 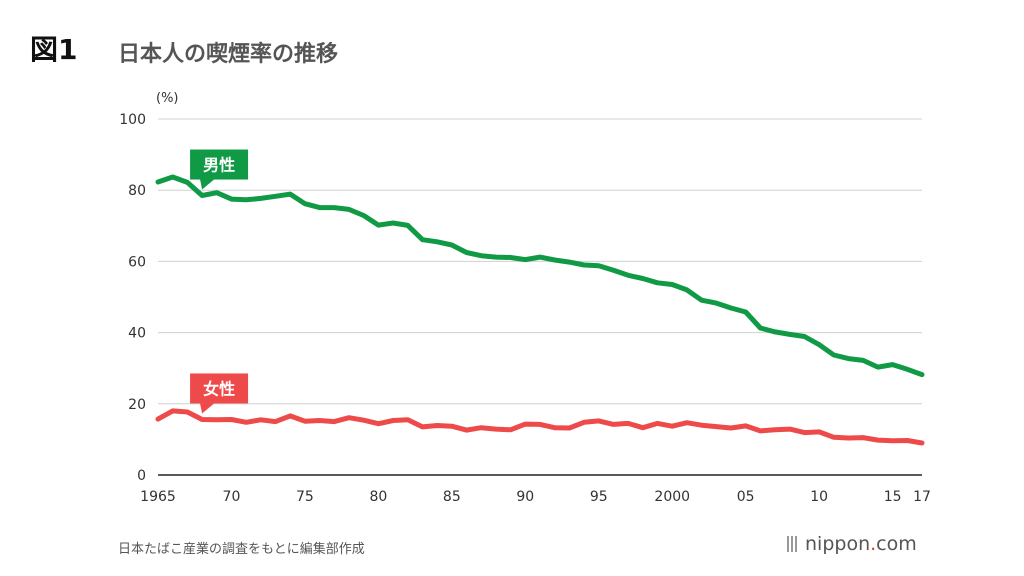 I want to click on y-tick-label: 60, so click(x=137, y=262).